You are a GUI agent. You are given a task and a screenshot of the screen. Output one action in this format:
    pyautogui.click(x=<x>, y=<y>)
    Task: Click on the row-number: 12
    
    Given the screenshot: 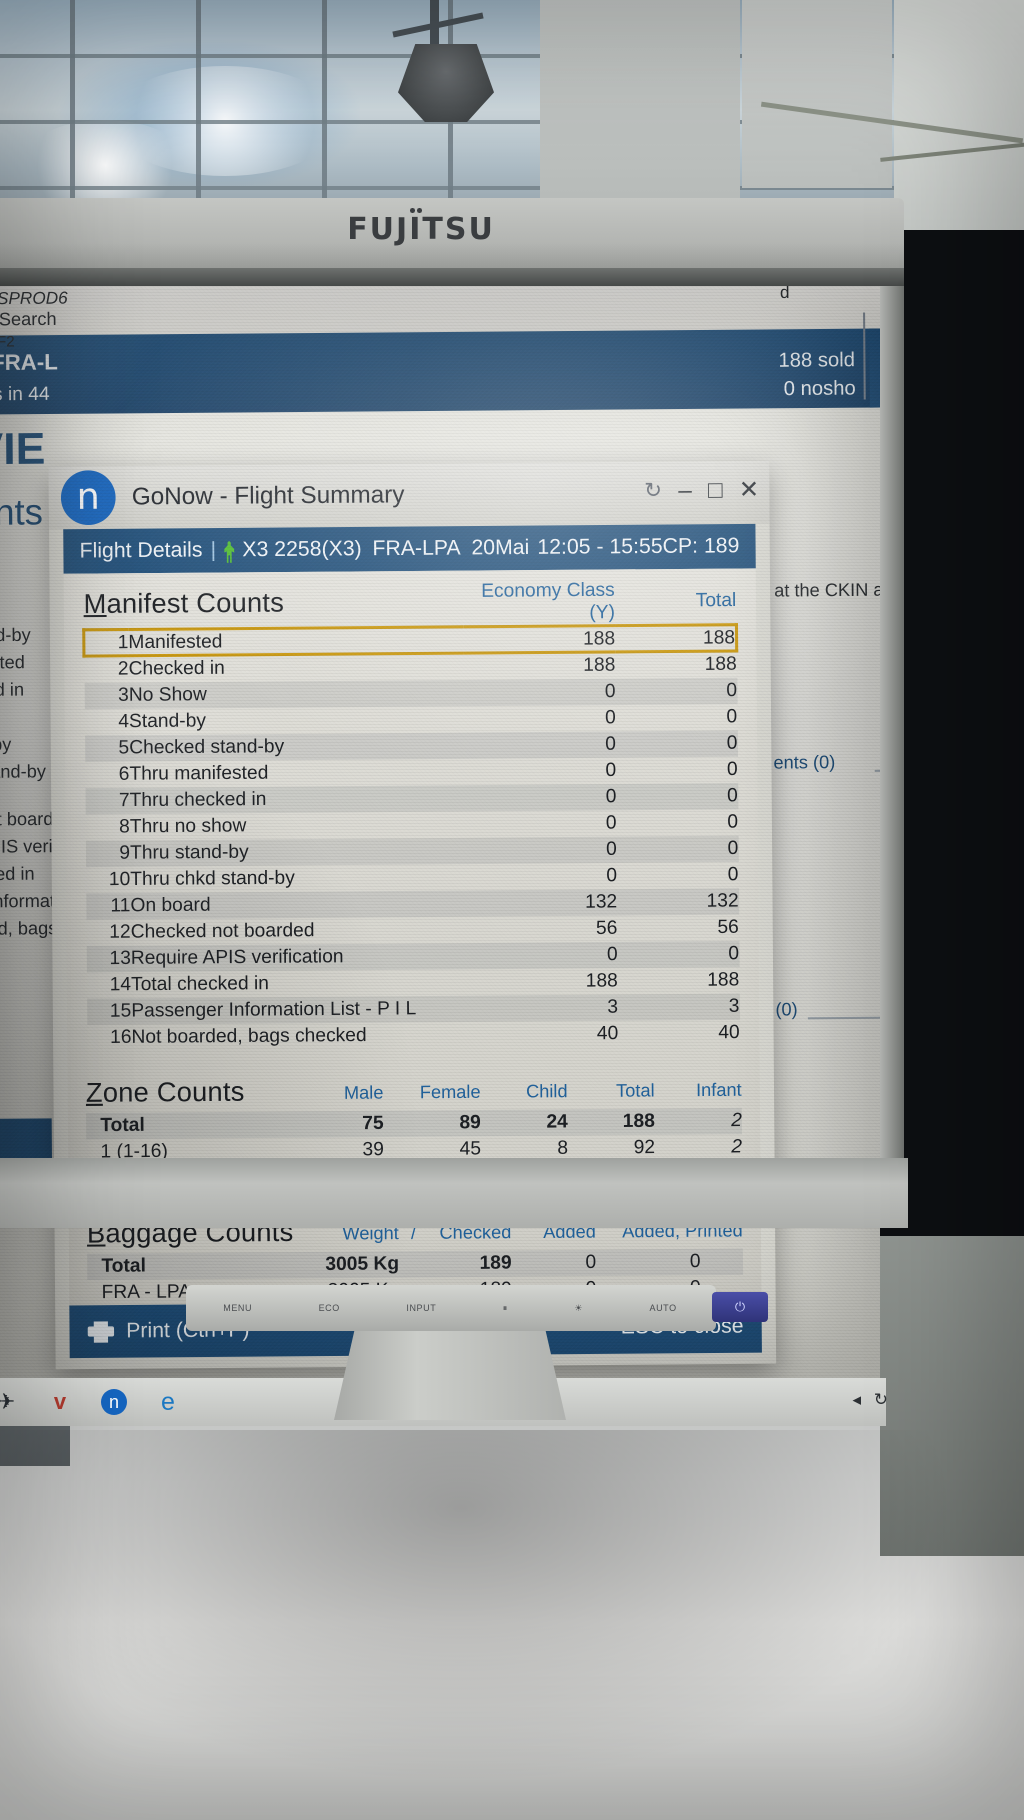 What is the action you would take?
    pyautogui.click(x=120, y=931)
    